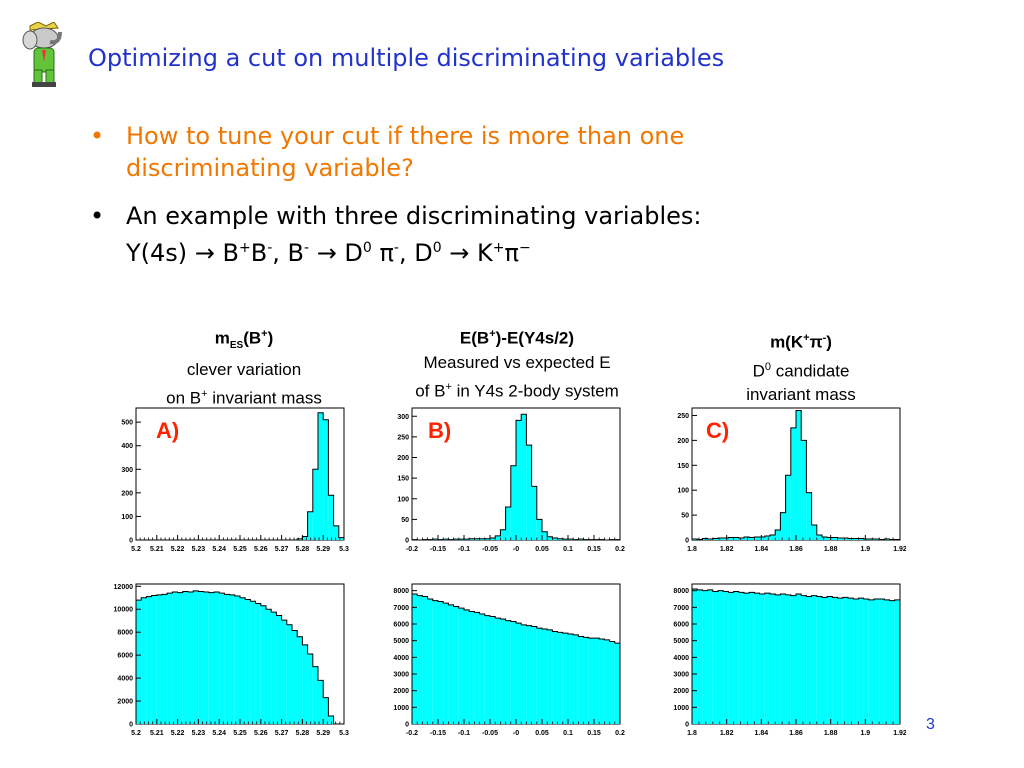 Image resolution: width=1024 pixels, height=768 pixels. What do you see at coordinates (178, 549) in the screenshot?
I see `x-tick-label: 5.22` at bounding box center [178, 549].